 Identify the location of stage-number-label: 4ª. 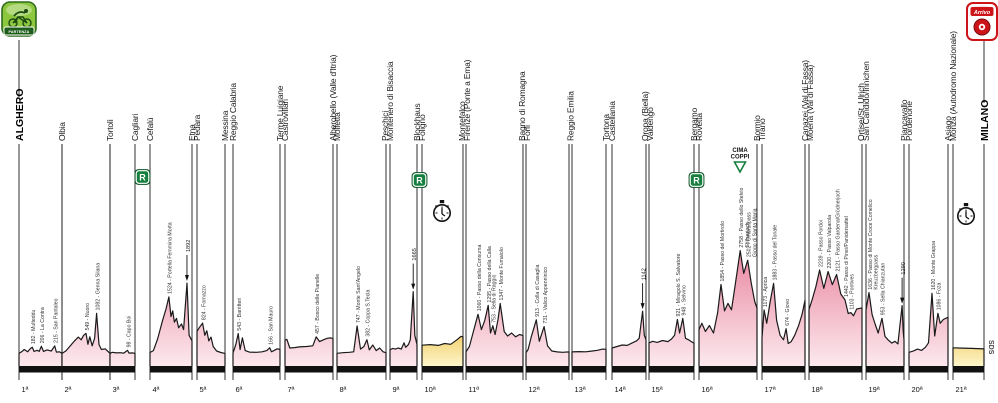
(156, 389).